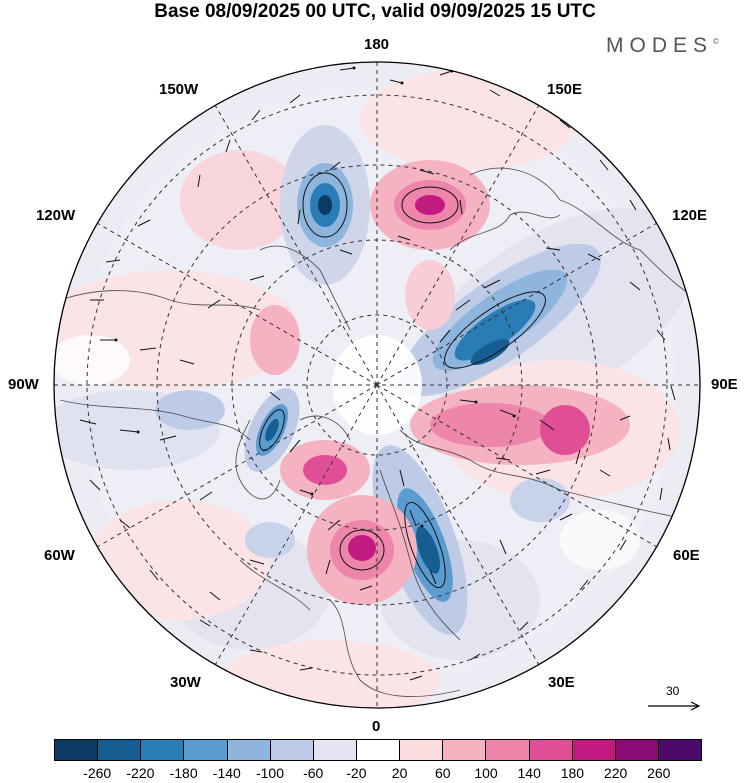  I want to click on lon-label-60e: 60E, so click(686, 555).